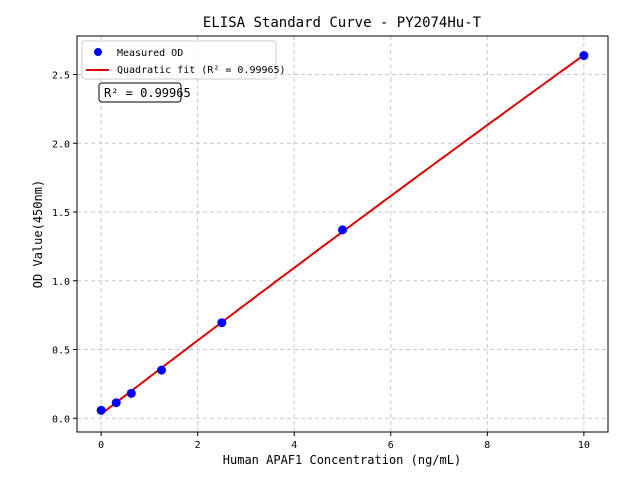 The width and height of the screenshot is (640, 484). I want to click on x-tick-label: 8, so click(487, 445).